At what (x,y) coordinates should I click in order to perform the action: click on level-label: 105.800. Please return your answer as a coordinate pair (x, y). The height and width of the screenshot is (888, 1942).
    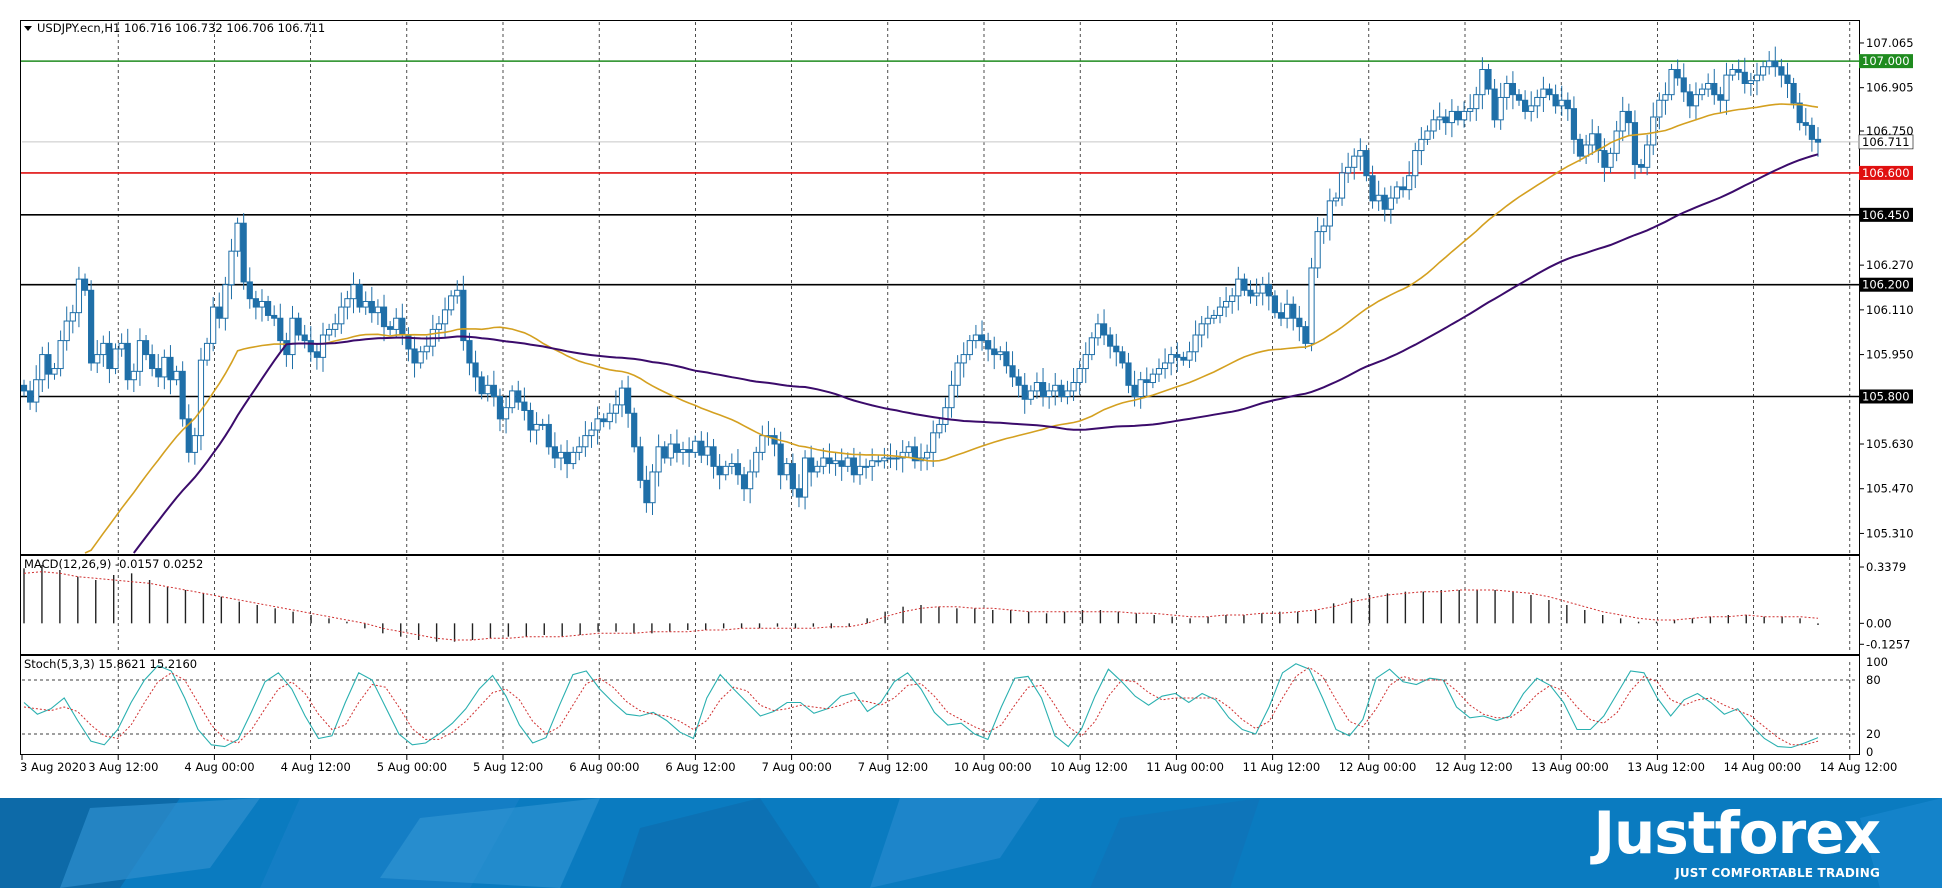
    Looking at the image, I should click on (1886, 396).